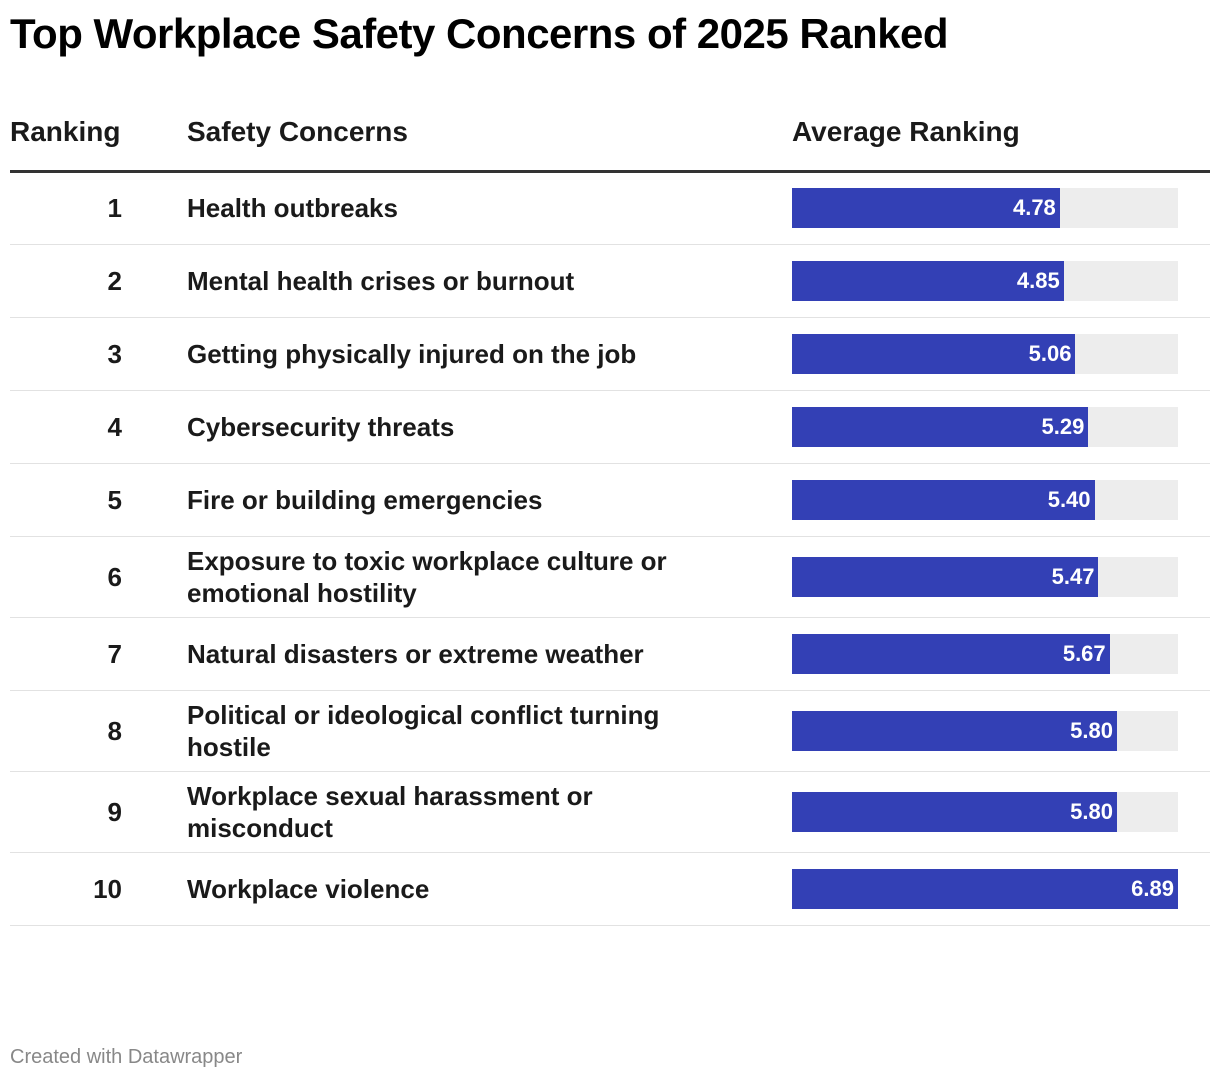  Describe the element at coordinates (610, 208) in the screenshot. I see `table-row: 1 Health outbreaks 4.78` at that location.